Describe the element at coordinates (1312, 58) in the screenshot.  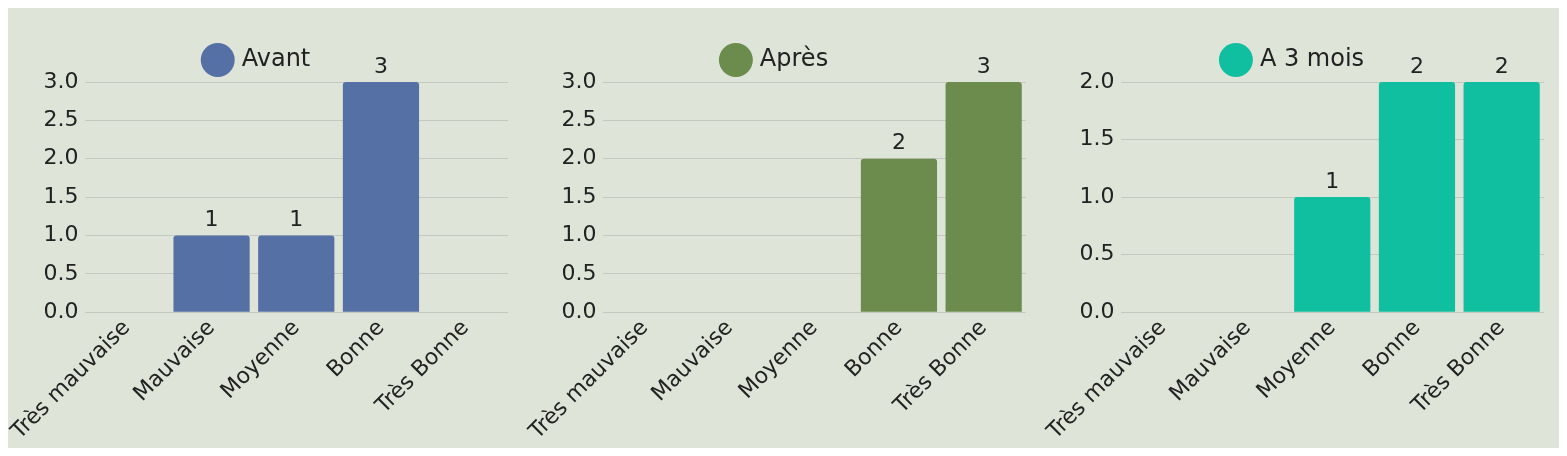
I see `legend-label: A 3 mois` at that location.